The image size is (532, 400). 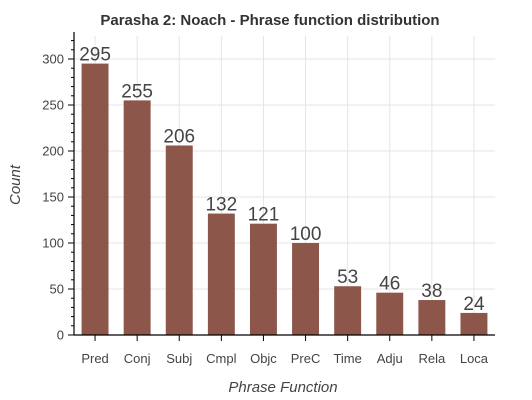 I want to click on value-label-cmpl: 132, so click(x=221, y=205).